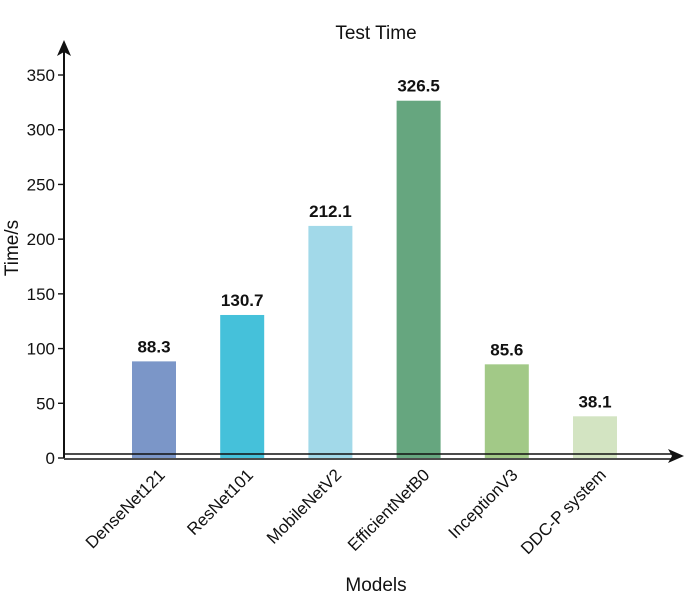 This screenshot has height=594, width=685. Describe the element at coordinates (45, 403) in the screenshot. I see `y-tick-label: 50` at that location.